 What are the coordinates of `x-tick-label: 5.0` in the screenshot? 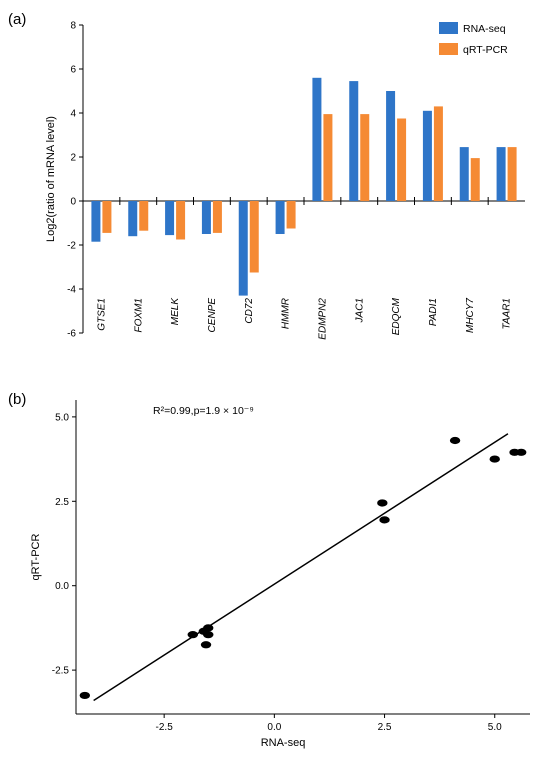 It's located at (495, 727).